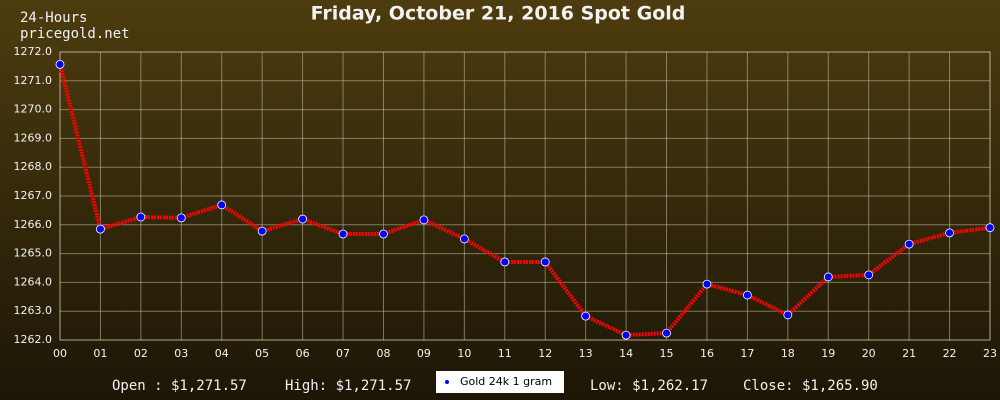 Image resolution: width=1000 pixels, height=400 pixels. What do you see at coordinates (33, 224) in the screenshot?
I see `y-tick-label: 1266.0` at bounding box center [33, 224].